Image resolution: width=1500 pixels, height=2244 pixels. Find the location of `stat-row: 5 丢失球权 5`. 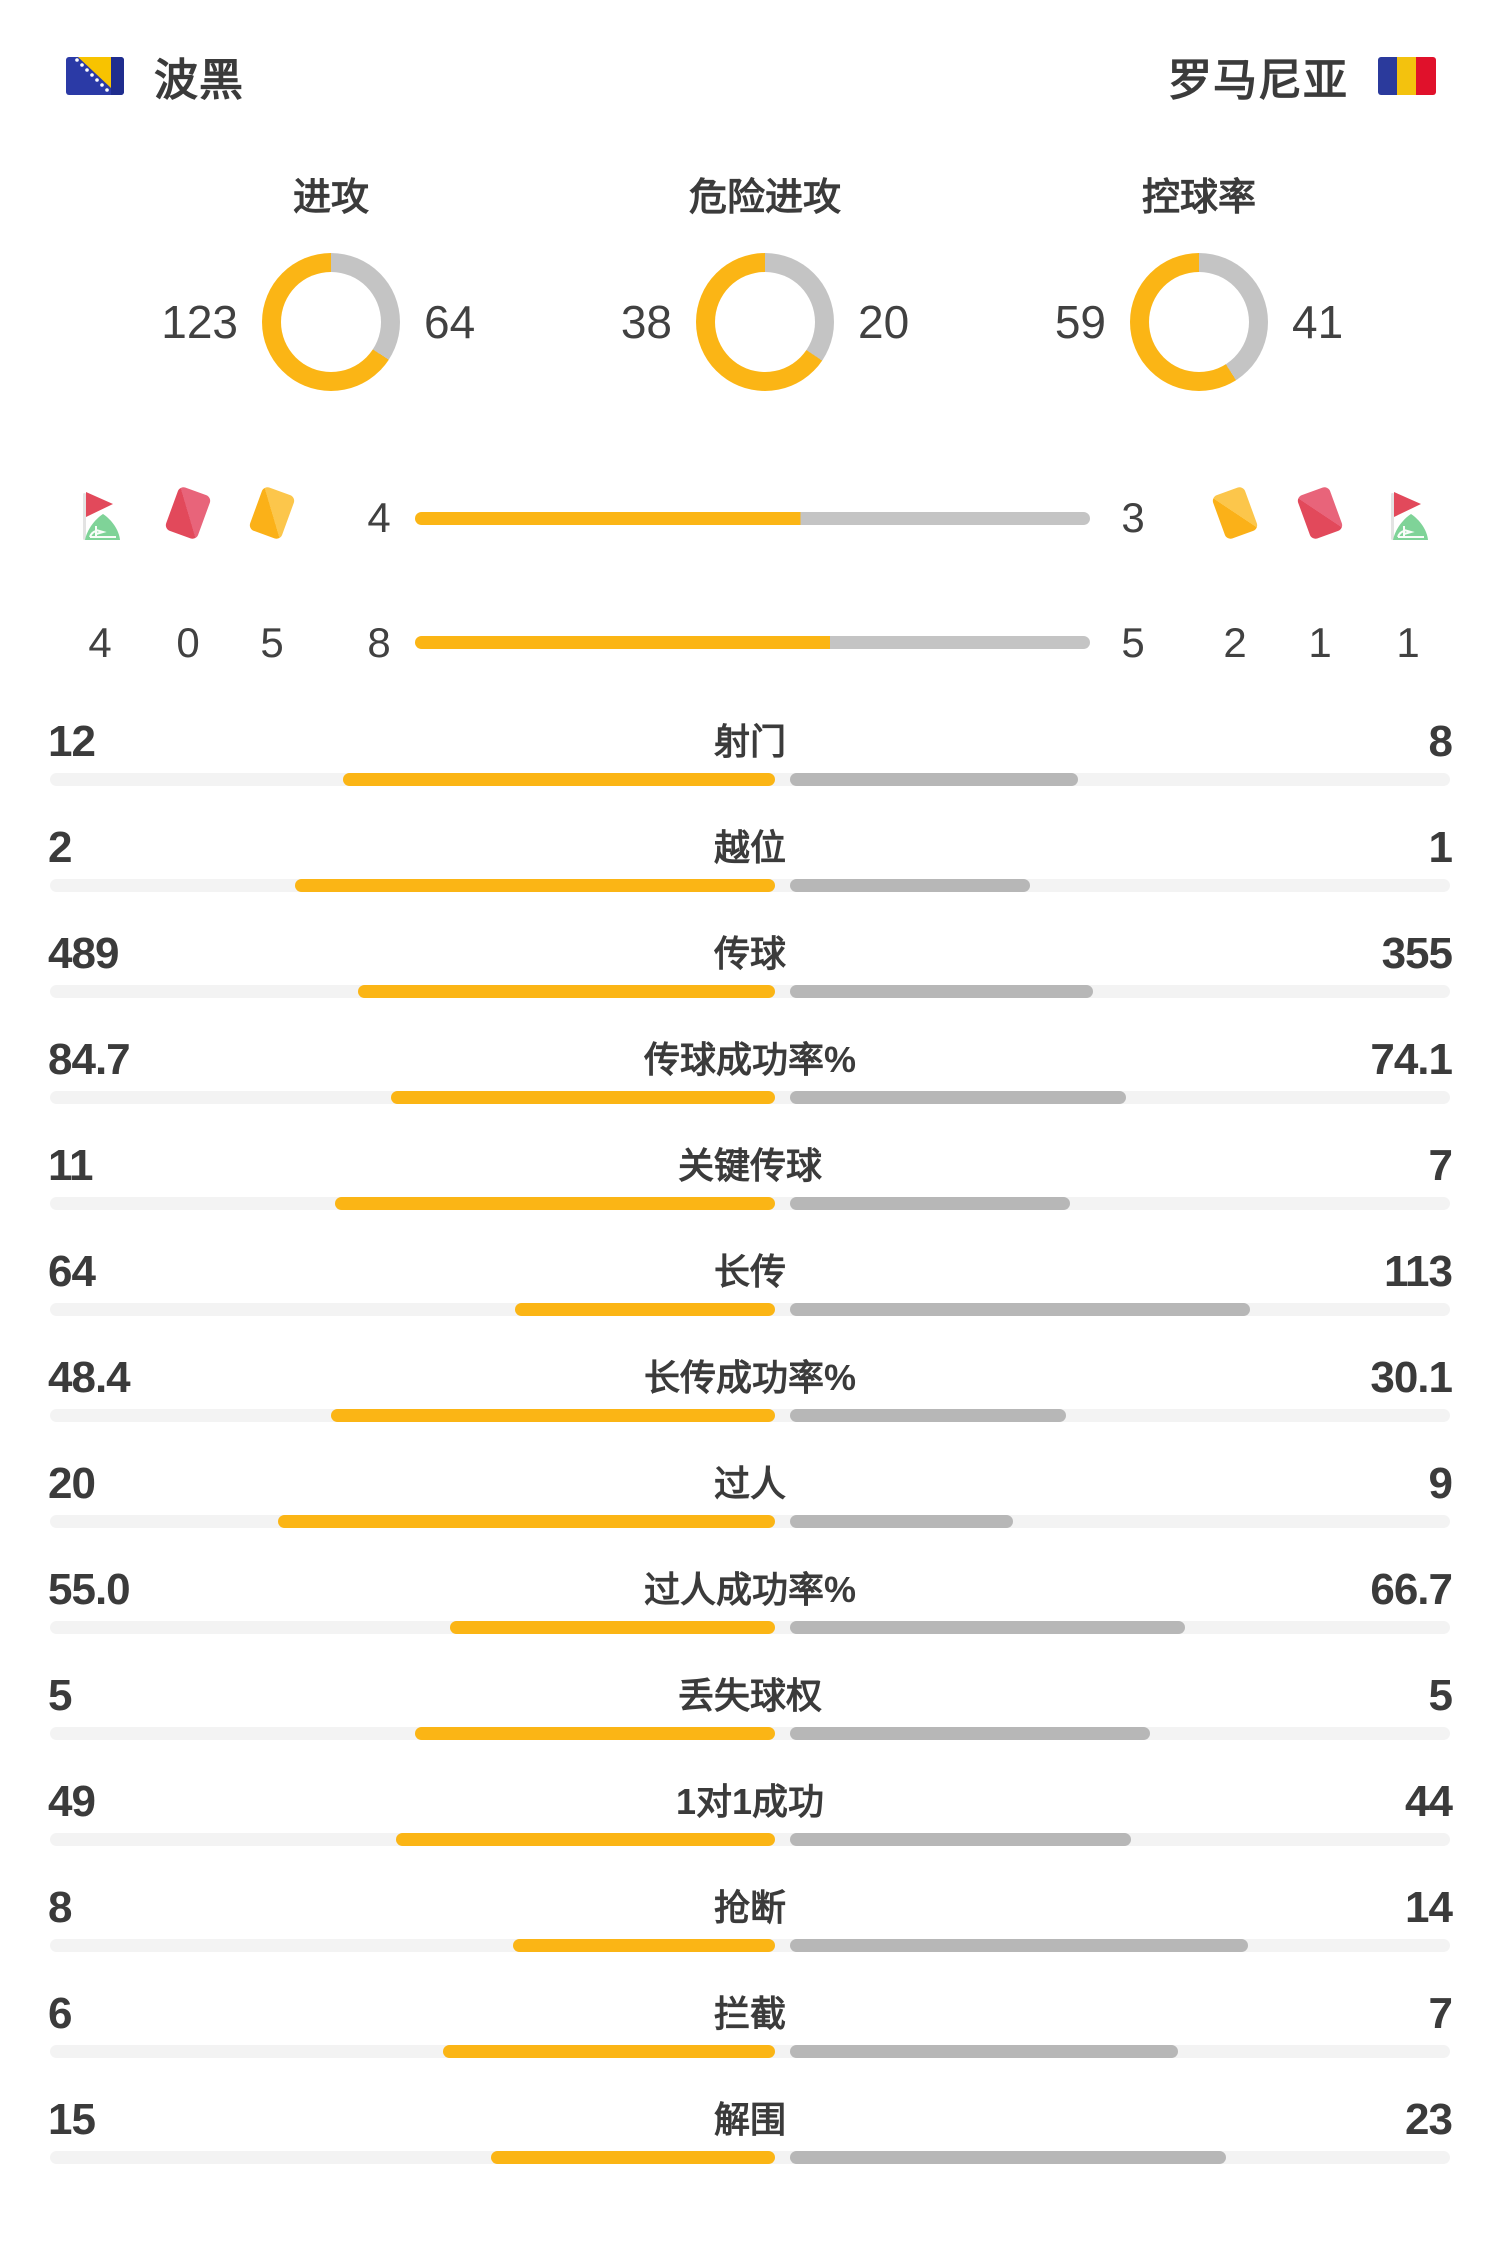

stat-row: 5 丢失球权 5 is located at coordinates (750, 1722).